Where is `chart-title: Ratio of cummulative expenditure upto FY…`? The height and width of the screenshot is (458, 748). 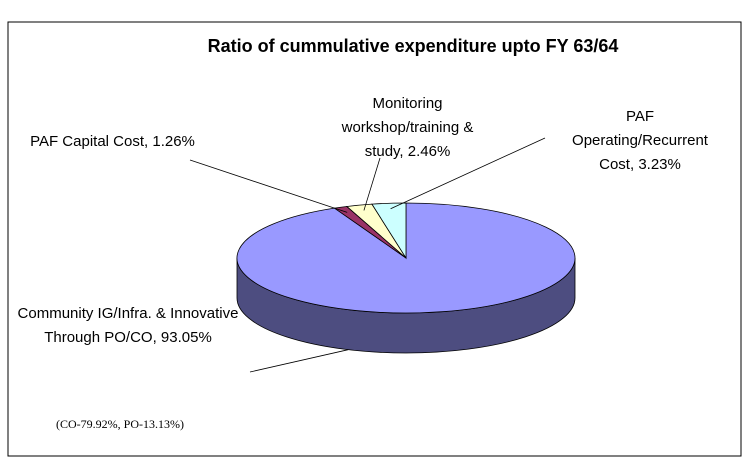 chart-title: Ratio of cummulative expenditure upto FY… is located at coordinates (413, 46).